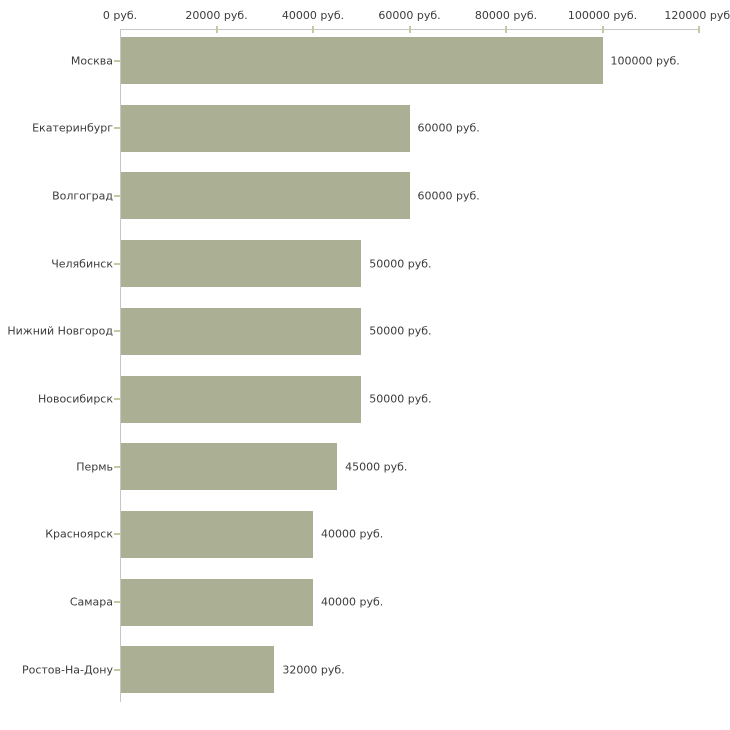 The width and height of the screenshot is (730, 730). Describe the element at coordinates (75, 399) in the screenshot. I see `category-label: Новосибирск` at that location.